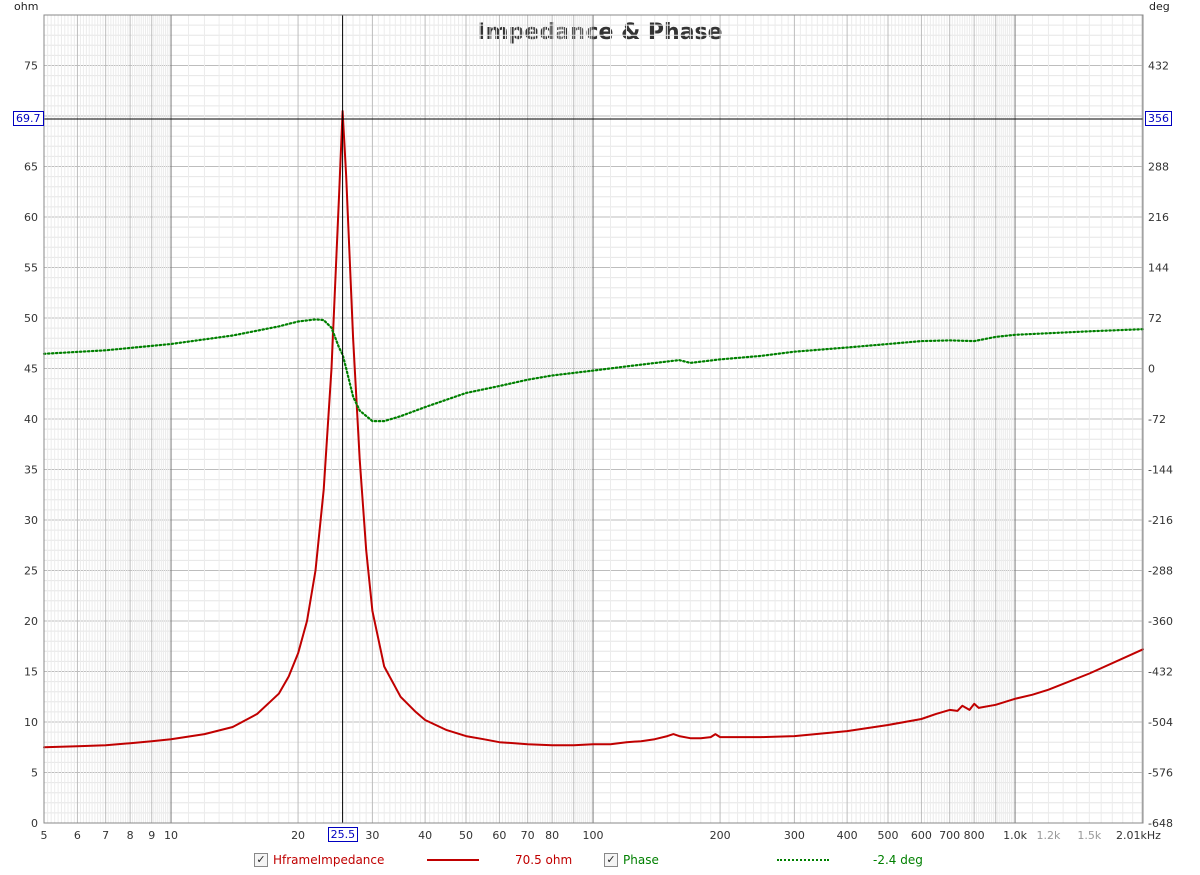  Describe the element at coordinates (1160, 621) in the screenshot. I see `y-right-tick-label: -360` at that location.